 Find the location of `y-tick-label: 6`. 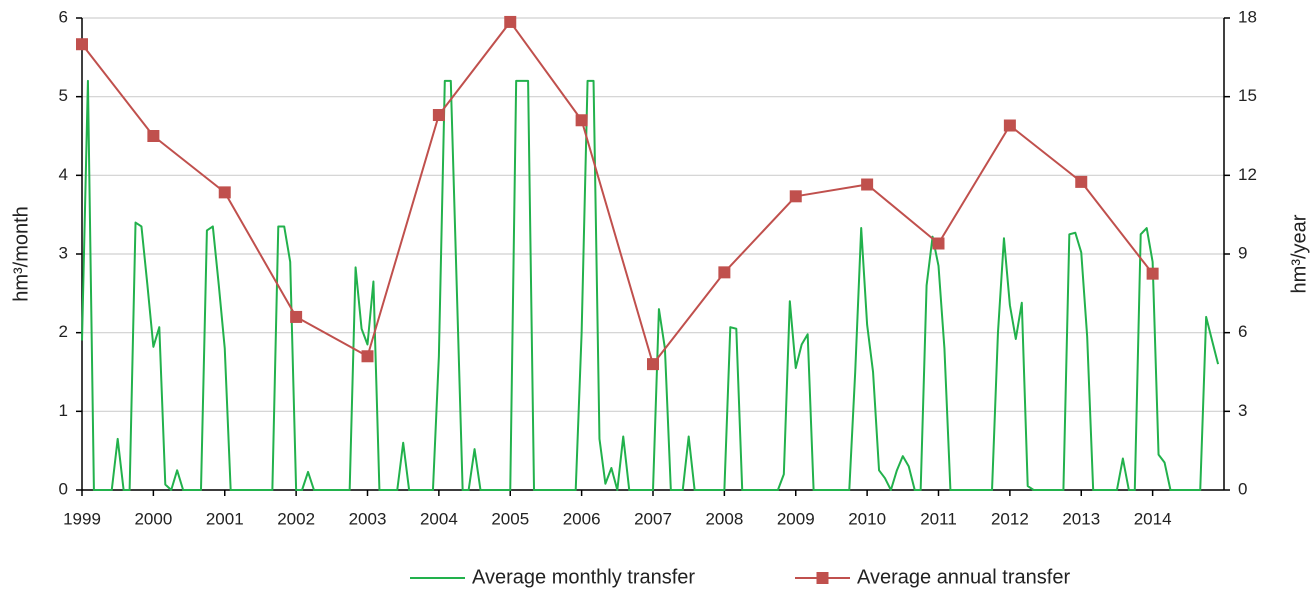

y-tick-label: 6 is located at coordinates (63, 16).